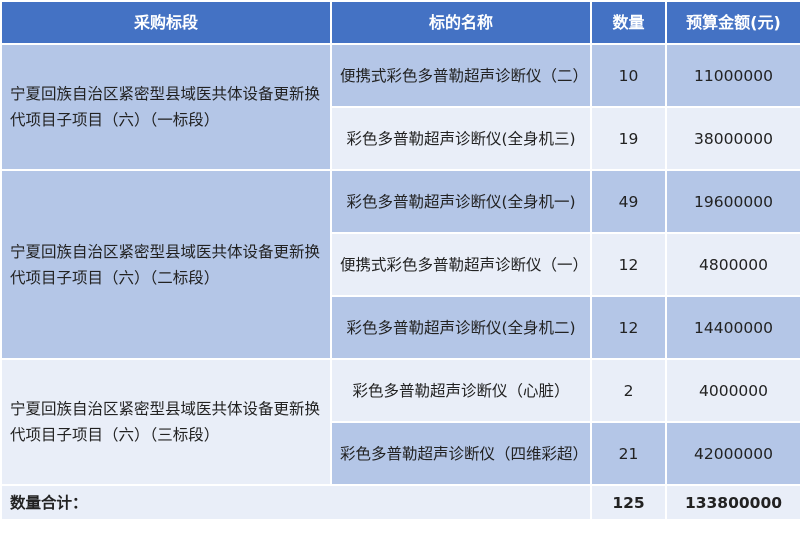 The image size is (800, 537). I want to click on total-qty: 125, so click(628, 502).